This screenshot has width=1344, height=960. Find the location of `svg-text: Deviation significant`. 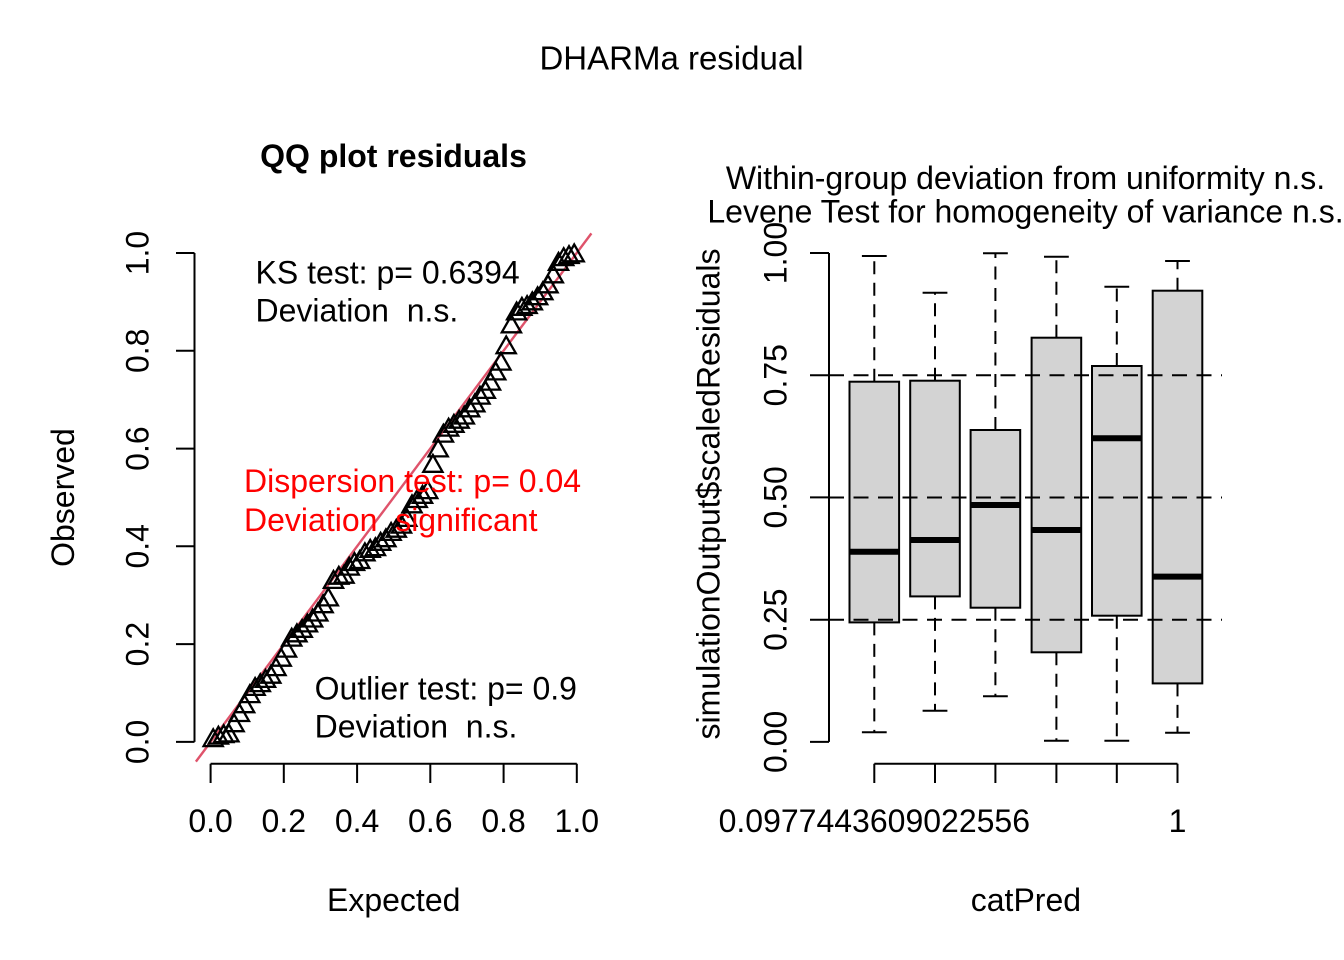

svg-text: Deviation significant is located at coordinates (391, 520).